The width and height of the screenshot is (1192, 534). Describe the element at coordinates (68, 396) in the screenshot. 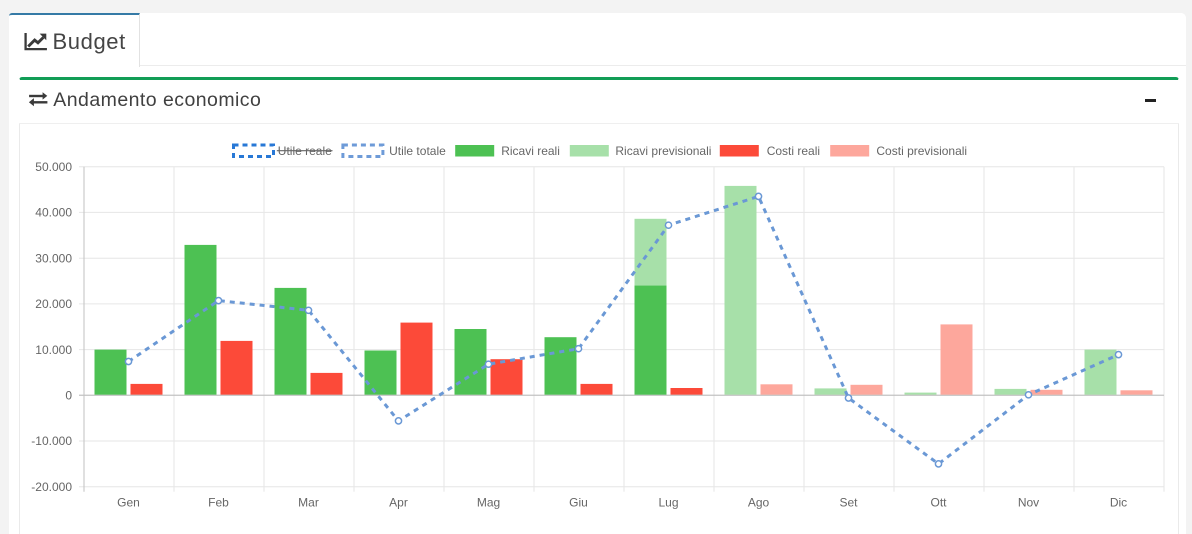

I see `svg-text: 0` at that location.